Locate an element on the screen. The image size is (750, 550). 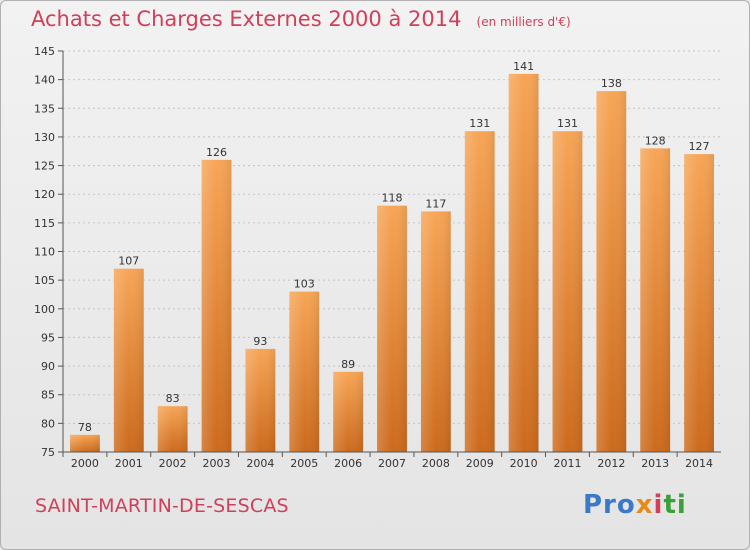
x-tick-label: 2012 is located at coordinates (611, 463).